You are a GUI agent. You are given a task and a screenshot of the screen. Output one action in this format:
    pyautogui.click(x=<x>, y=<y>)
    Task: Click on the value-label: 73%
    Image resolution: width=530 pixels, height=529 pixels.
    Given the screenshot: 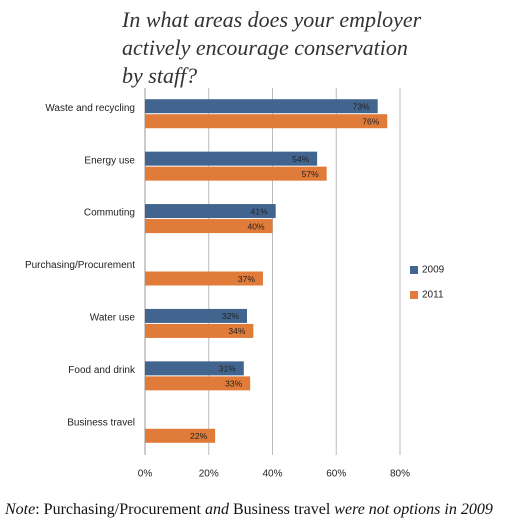 What is the action you would take?
    pyautogui.click(x=361, y=106)
    